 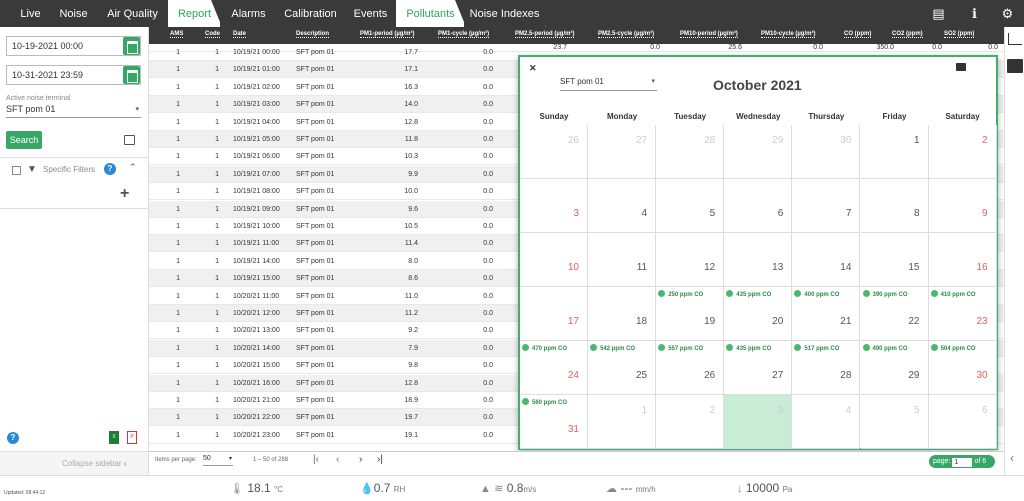 What do you see at coordinates (316, 459) in the screenshot?
I see `first-page-icon: |‹` at bounding box center [316, 459].